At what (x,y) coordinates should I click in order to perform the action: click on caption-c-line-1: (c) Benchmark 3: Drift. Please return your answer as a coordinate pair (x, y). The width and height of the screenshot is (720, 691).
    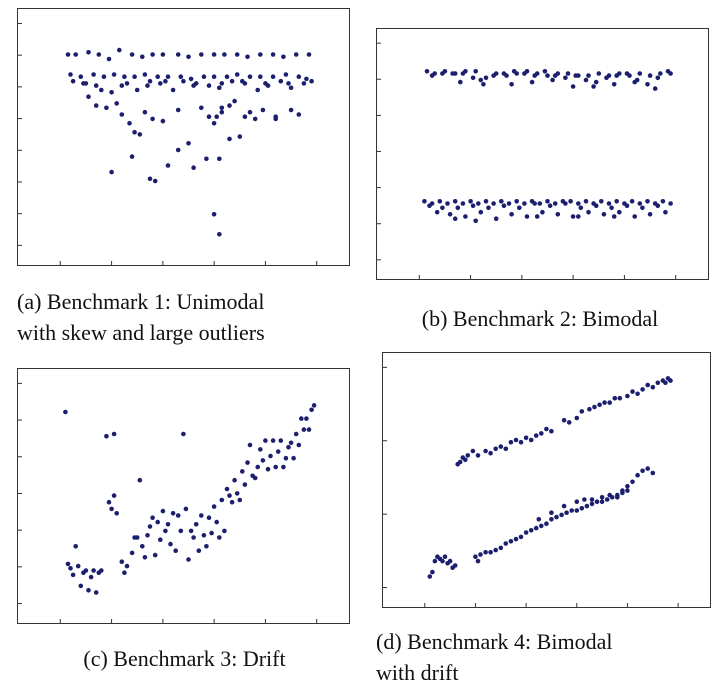
    Looking at the image, I should click on (184, 658).